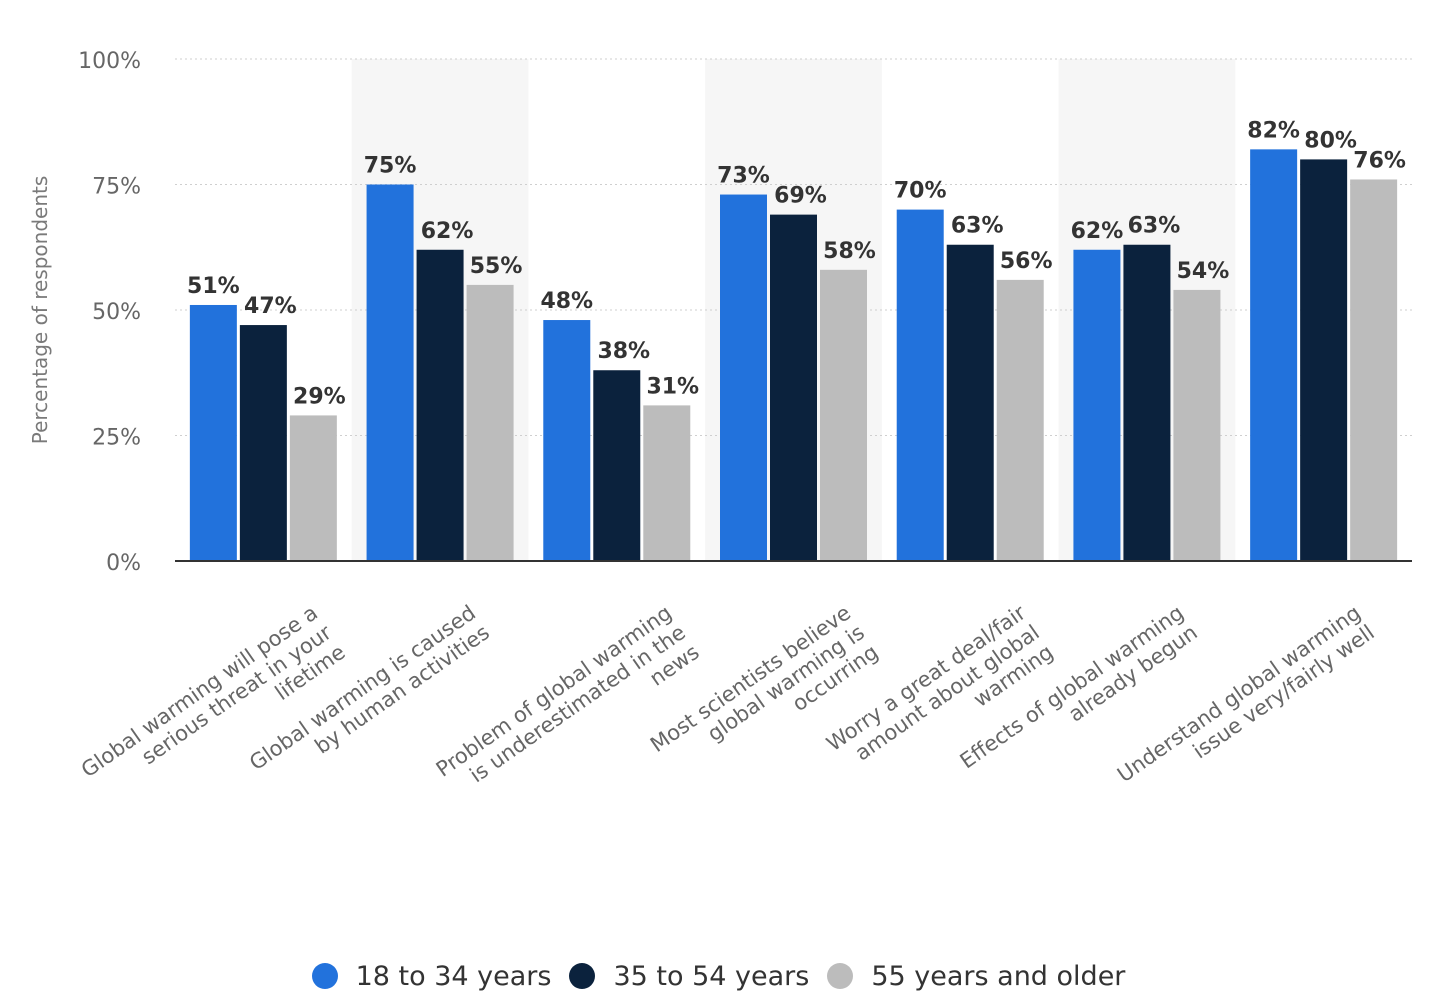 The width and height of the screenshot is (1455, 1000). Describe the element at coordinates (1203, 271) in the screenshot. I see `data-label: 54%` at that location.